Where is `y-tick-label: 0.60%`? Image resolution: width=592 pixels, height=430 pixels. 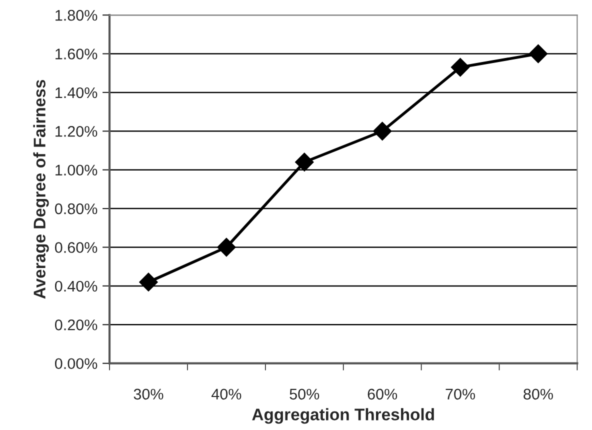
y-tick-label: 0.60% is located at coordinates (76, 247).